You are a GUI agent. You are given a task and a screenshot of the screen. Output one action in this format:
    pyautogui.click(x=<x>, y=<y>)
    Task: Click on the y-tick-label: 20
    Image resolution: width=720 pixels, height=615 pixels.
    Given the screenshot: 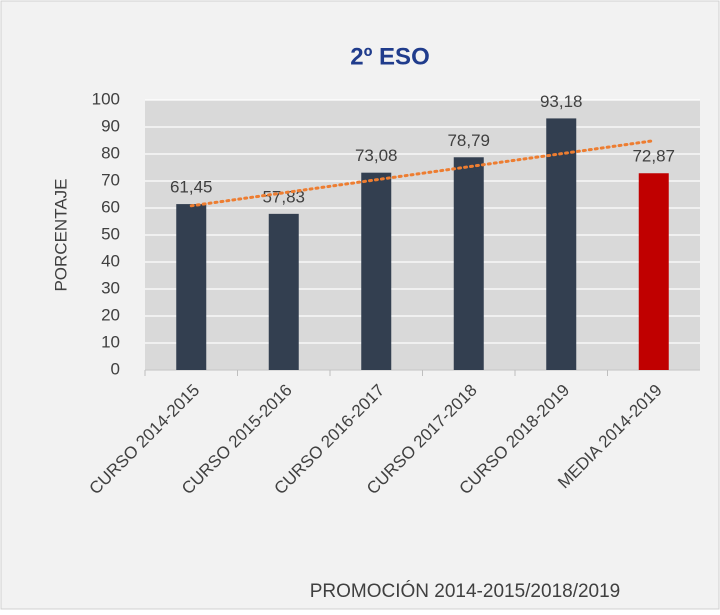 What is the action you would take?
    pyautogui.click(x=110, y=314)
    